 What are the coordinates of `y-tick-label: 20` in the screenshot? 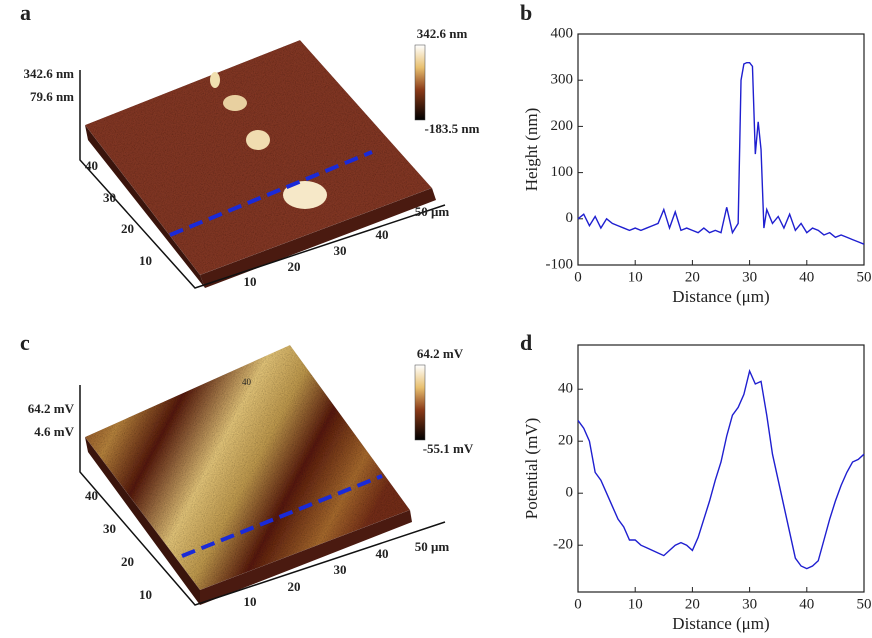 It's located at (565, 441).